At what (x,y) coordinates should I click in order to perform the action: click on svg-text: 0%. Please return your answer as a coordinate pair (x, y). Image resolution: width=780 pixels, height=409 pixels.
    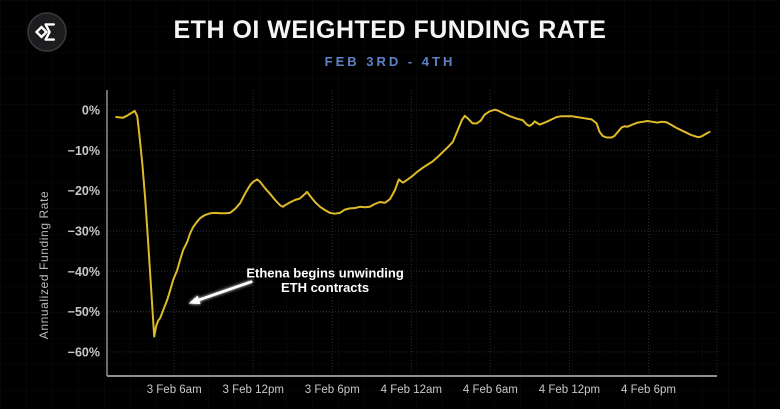
    Looking at the image, I should click on (91, 111).